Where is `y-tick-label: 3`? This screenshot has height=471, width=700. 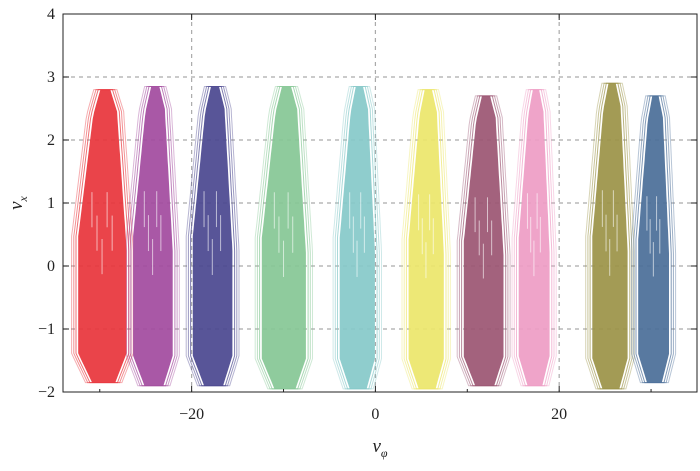
y-tick-label: 3 is located at coordinates (51, 77).